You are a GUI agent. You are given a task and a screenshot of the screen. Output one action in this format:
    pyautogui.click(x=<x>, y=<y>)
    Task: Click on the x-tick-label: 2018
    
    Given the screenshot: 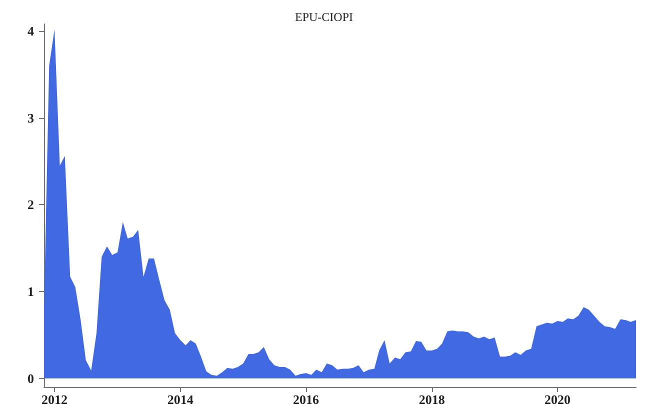 What is the action you would take?
    pyautogui.click(x=432, y=399)
    